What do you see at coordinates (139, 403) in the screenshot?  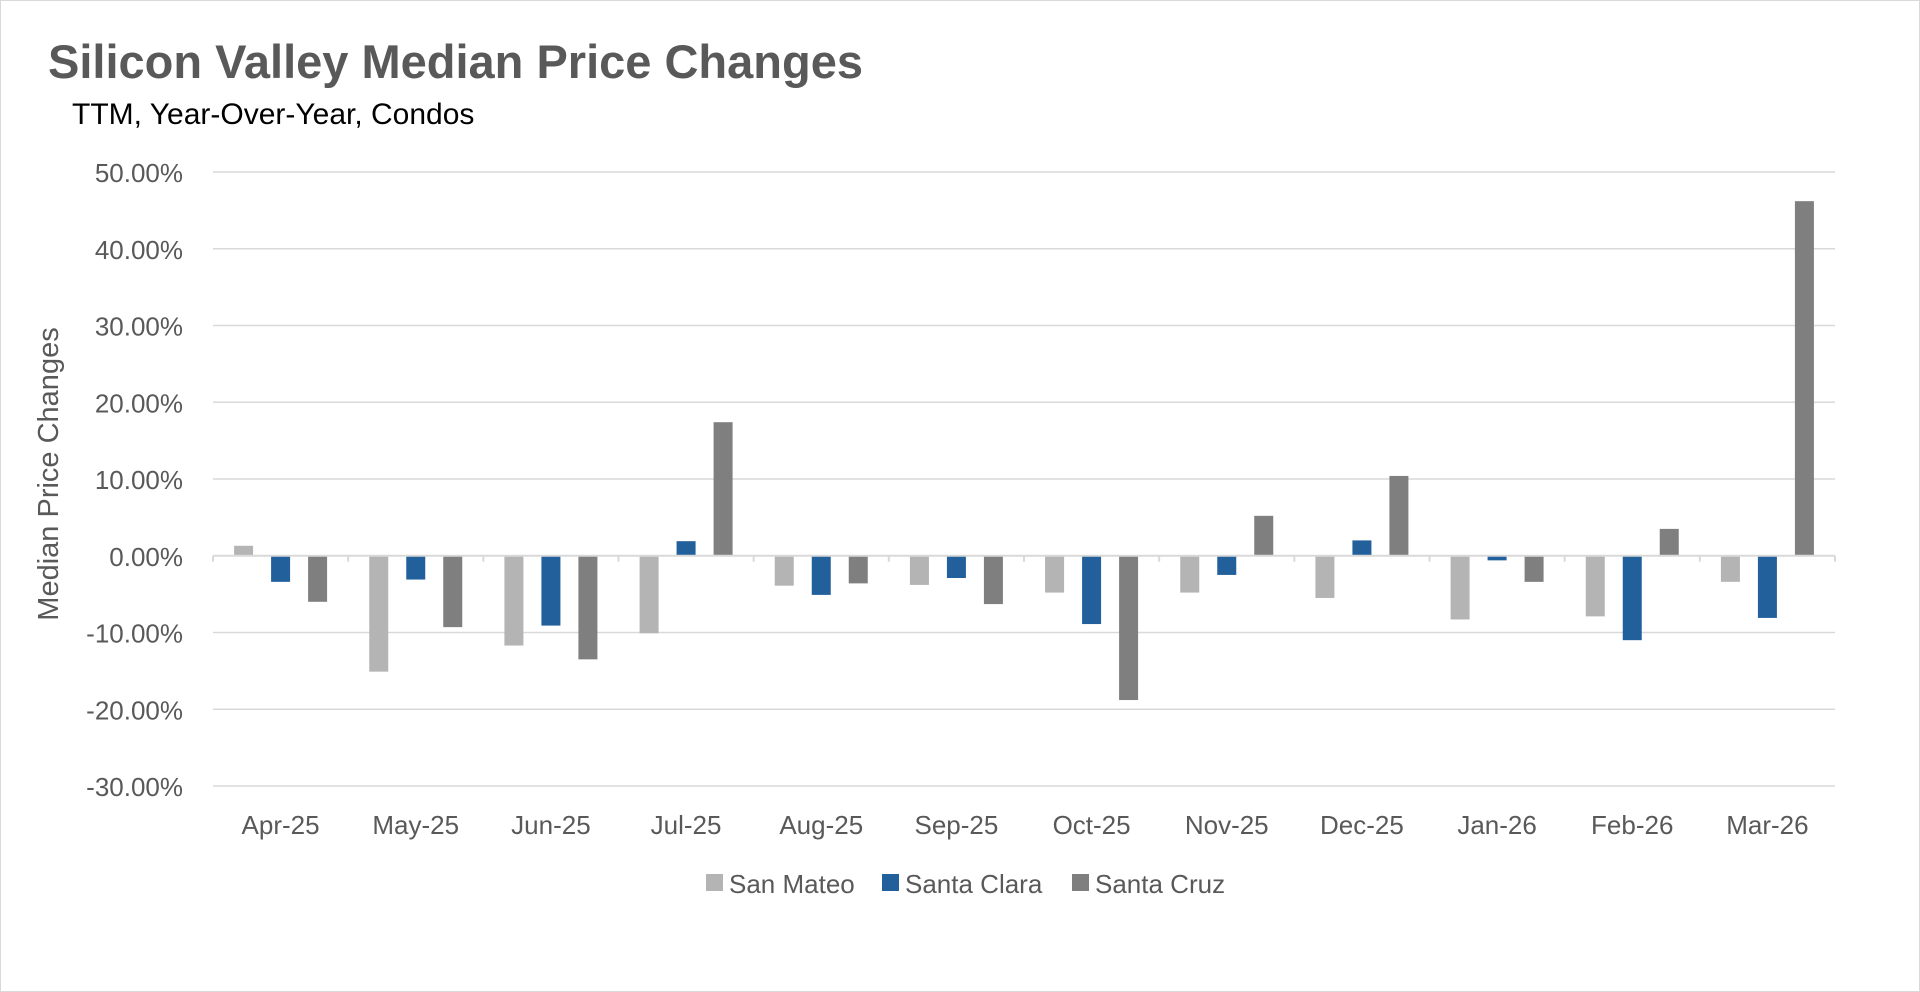 I see `y-tick-label: 20.00%` at bounding box center [139, 403].